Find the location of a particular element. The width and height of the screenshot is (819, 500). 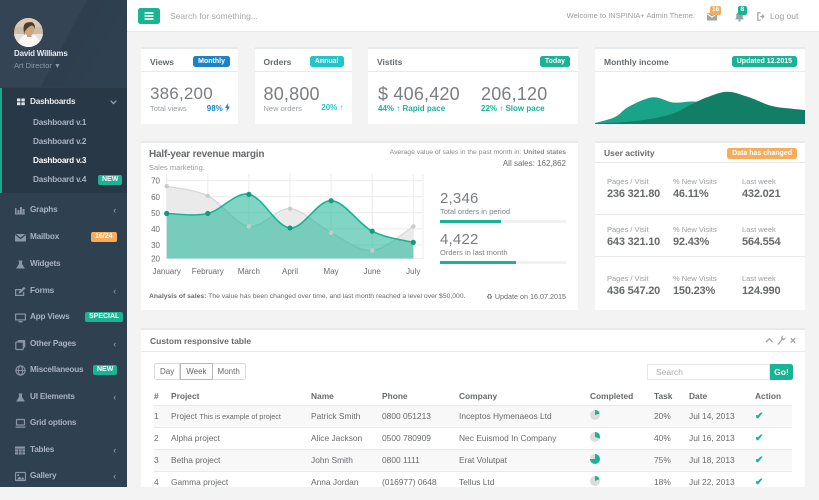

svg-text: April is located at coordinates (290, 271).